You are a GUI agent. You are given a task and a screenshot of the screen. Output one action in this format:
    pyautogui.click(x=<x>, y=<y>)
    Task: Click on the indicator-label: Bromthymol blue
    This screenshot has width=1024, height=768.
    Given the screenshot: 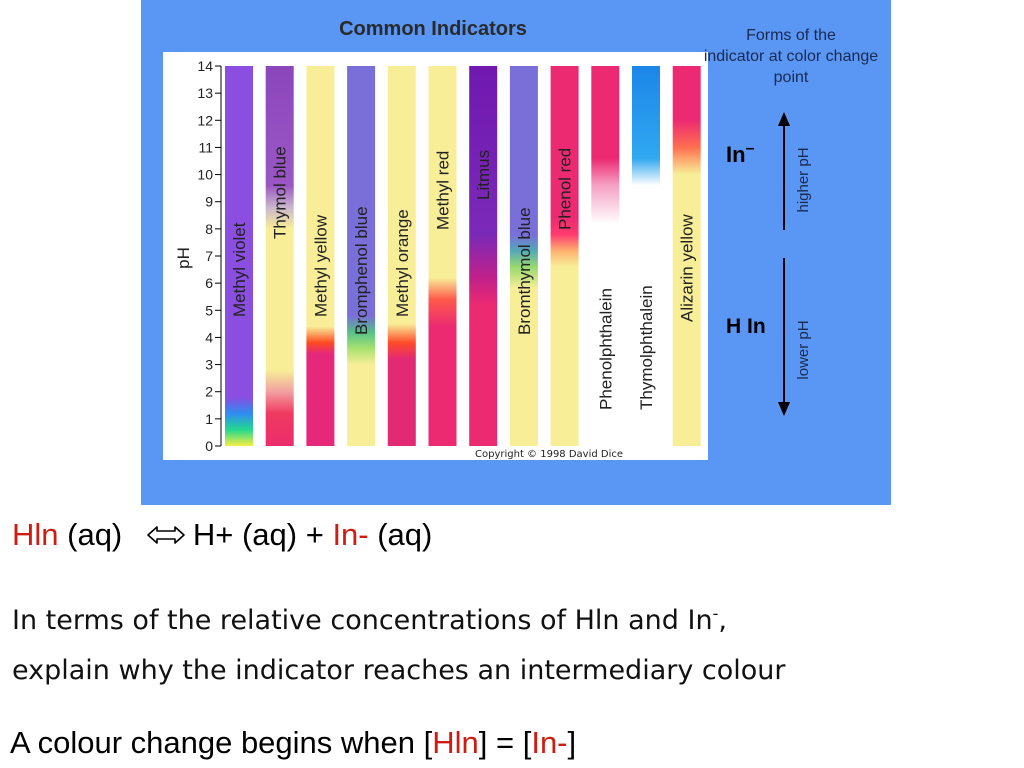 What is the action you would take?
    pyautogui.click(x=524, y=271)
    